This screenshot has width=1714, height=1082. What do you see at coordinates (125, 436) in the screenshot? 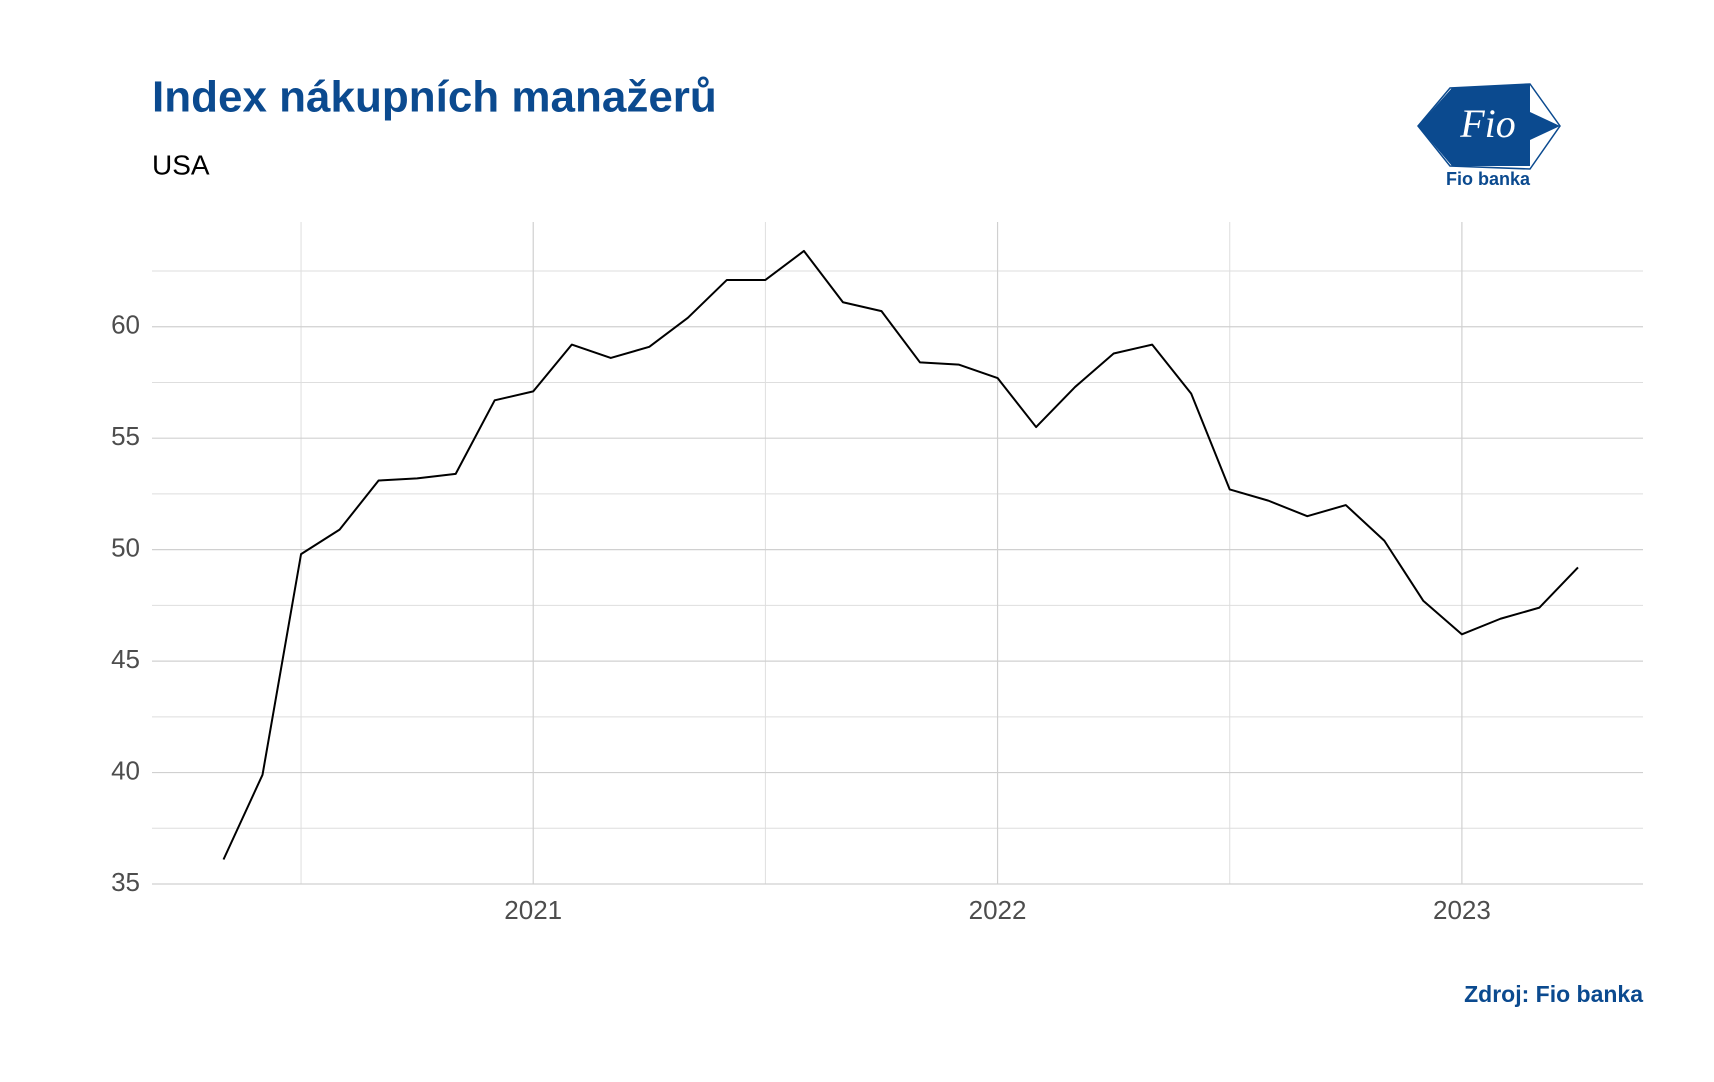
I see `y-tick-label: 55` at bounding box center [125, 436].